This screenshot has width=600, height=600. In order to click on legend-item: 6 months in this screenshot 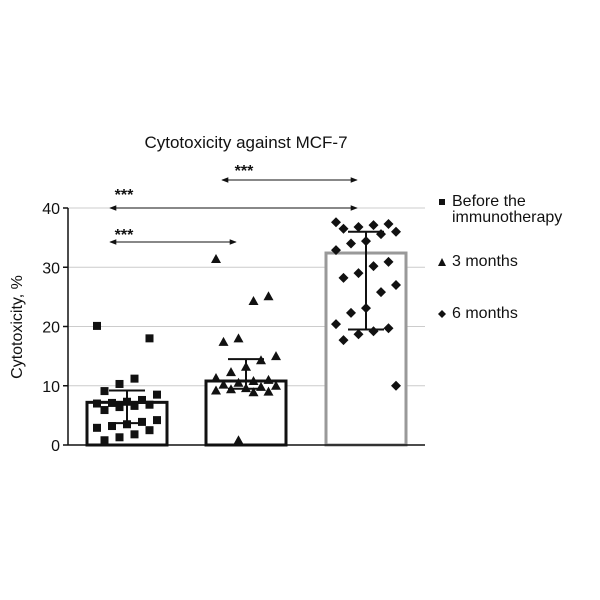, I will do `click(516, 314)`.